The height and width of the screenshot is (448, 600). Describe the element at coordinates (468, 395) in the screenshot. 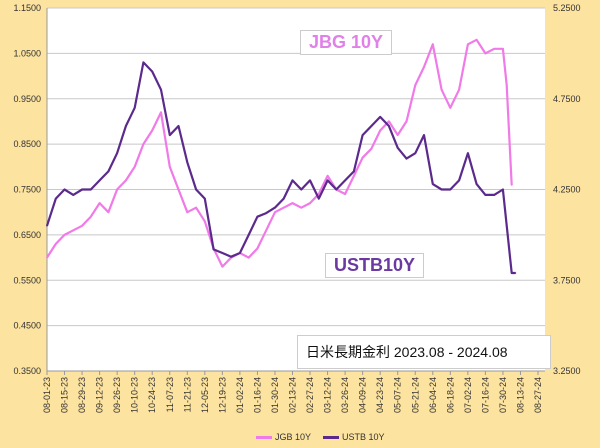

I see `x-tick-label: 07-02-24` at that location.